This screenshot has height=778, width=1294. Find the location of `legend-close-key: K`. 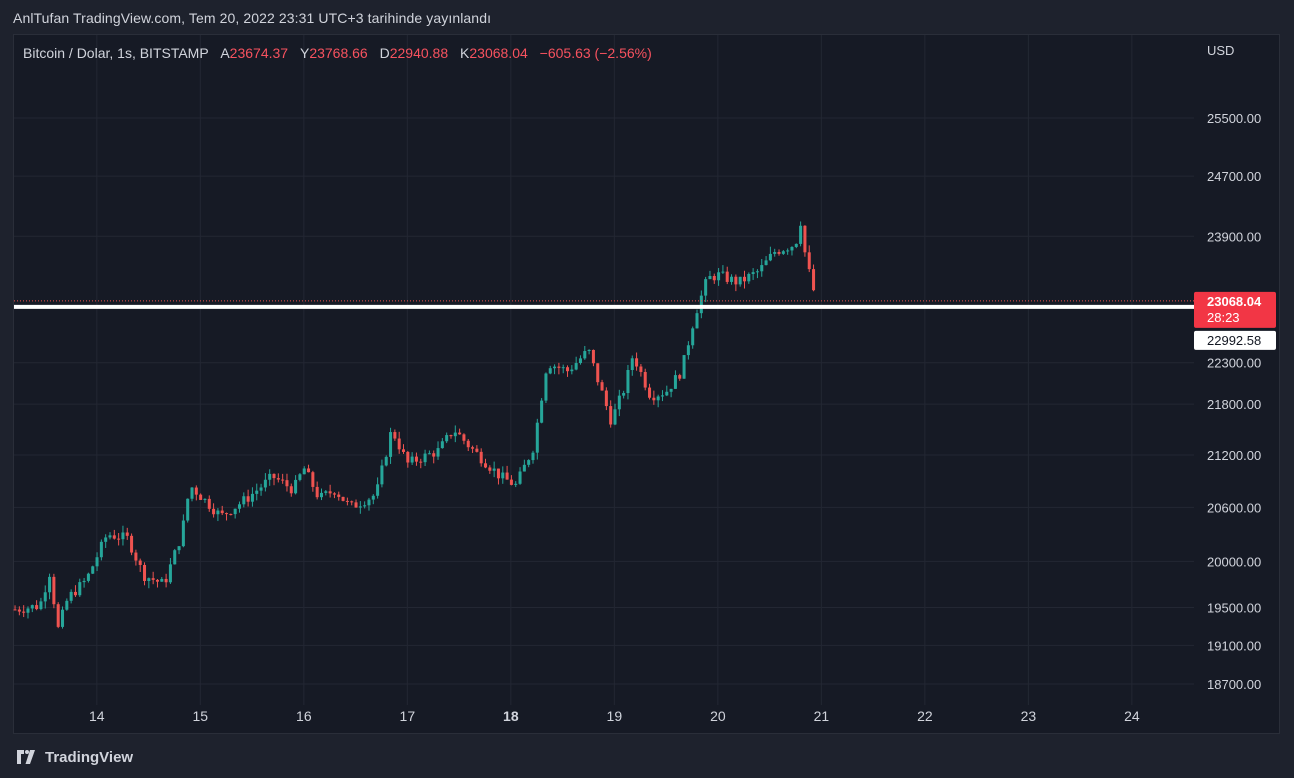

legend-close-key: K is located at coordinates (465, 53).